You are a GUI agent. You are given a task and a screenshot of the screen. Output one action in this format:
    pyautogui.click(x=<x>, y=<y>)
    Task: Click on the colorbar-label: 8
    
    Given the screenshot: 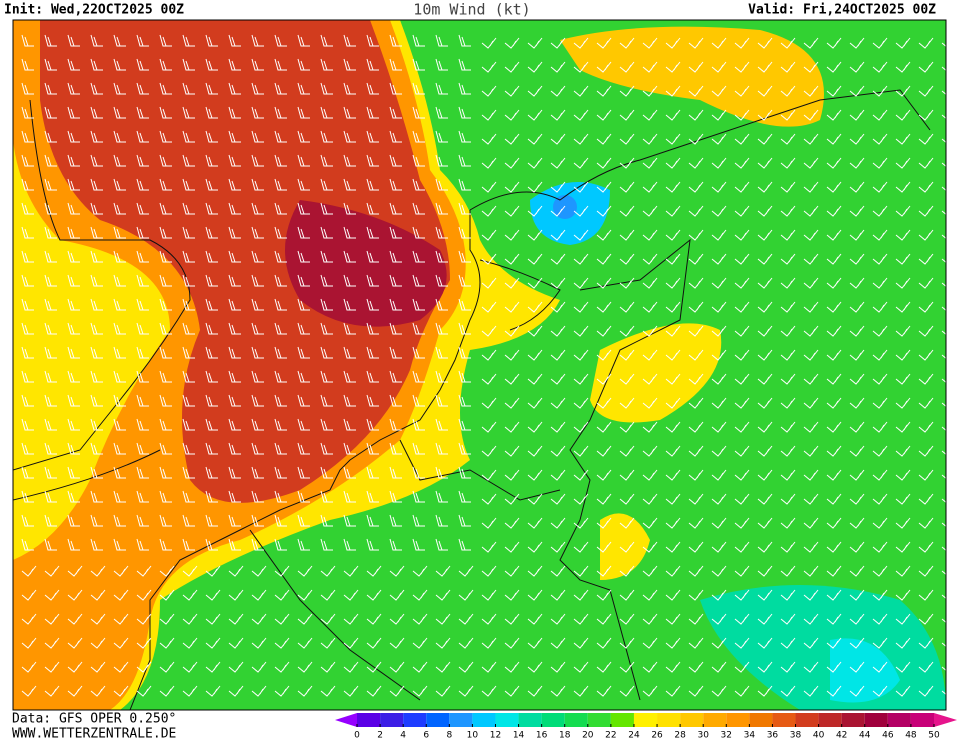 What is the action you would take?
    pyautogui.click(x=449, y=736)
    